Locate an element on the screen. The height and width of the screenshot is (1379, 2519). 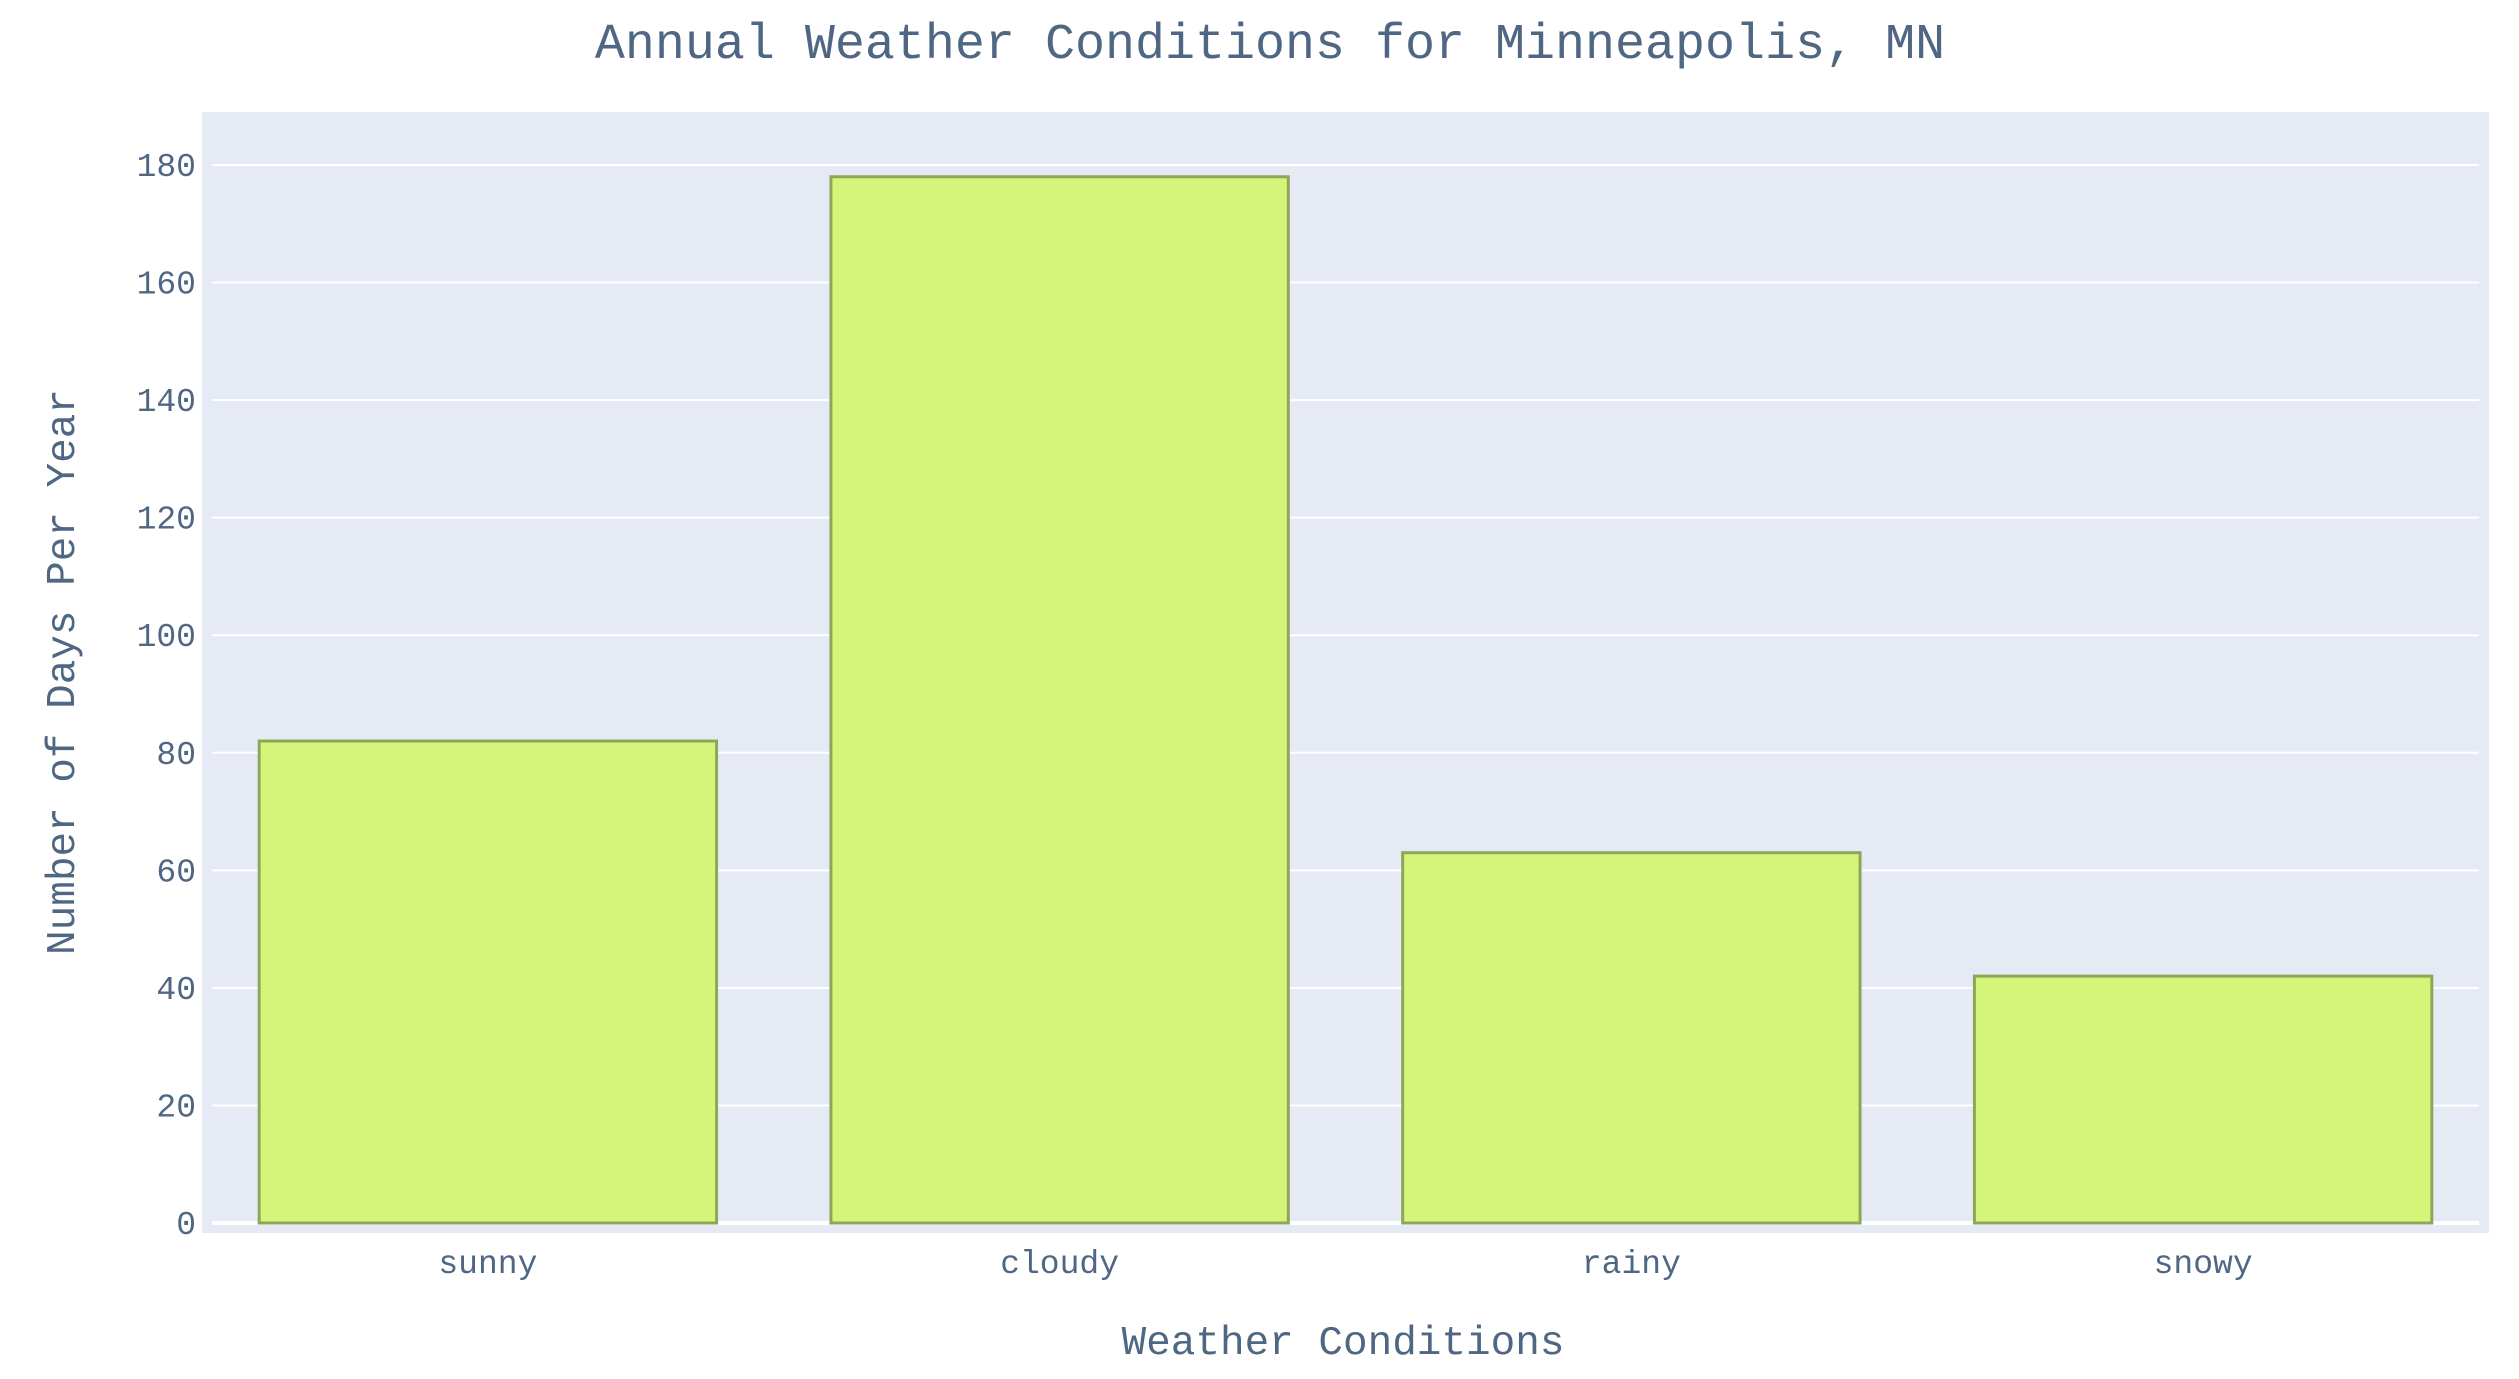
bar-snowy is located at coordinates (2203, 1099).